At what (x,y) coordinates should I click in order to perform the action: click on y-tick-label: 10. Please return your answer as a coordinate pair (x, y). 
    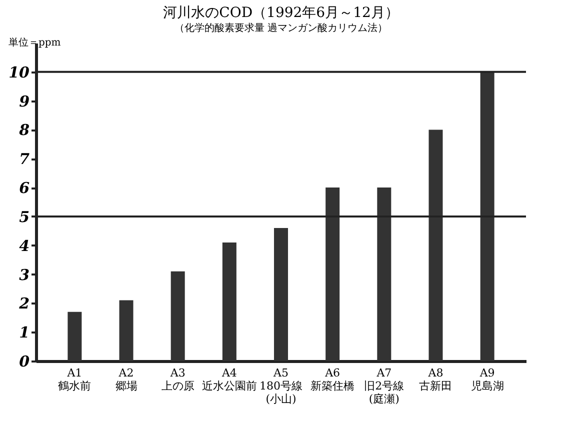
    Looking at the image, I should click on (19, 72).